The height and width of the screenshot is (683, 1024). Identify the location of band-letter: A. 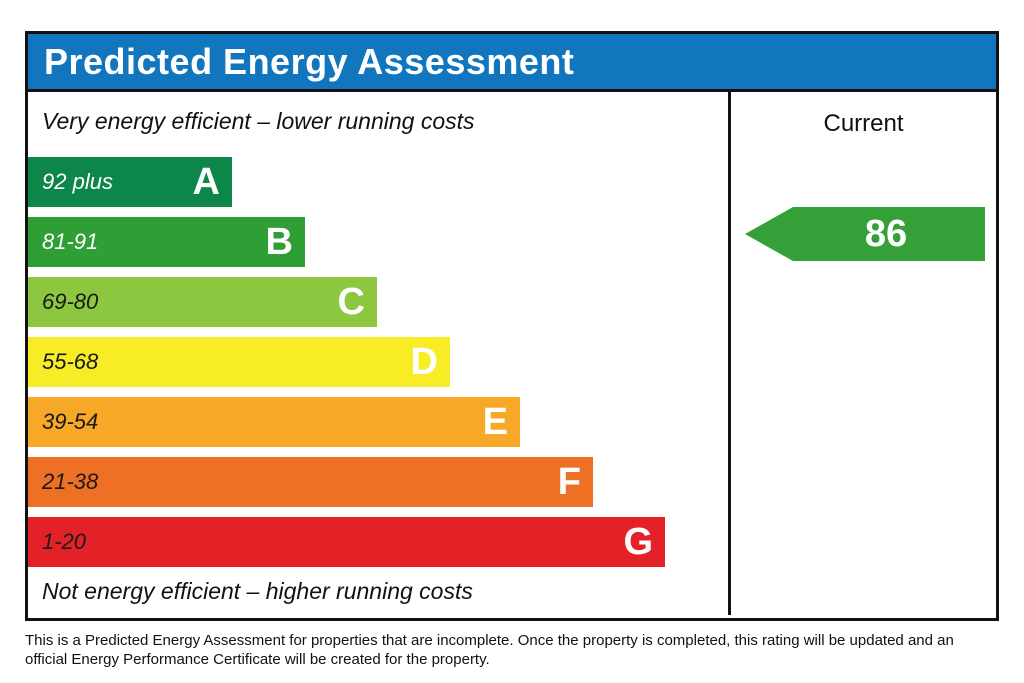
(206, 182).